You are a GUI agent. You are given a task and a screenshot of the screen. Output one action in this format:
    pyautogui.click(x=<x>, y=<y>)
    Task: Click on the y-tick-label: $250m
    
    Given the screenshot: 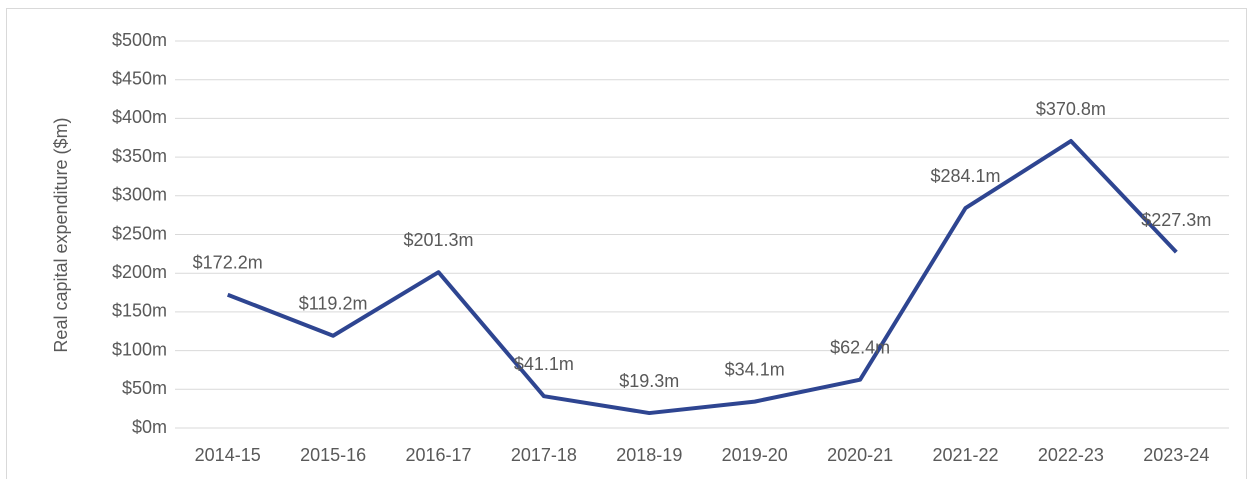 What is the action you would take?
    pyautogui.click(x=139, y=233)
    